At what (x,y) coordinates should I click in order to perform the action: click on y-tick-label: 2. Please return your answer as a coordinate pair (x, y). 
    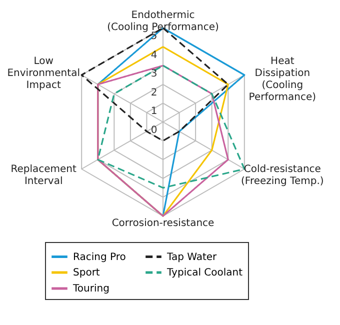
    Looking at the image, I should click on (154, 92).